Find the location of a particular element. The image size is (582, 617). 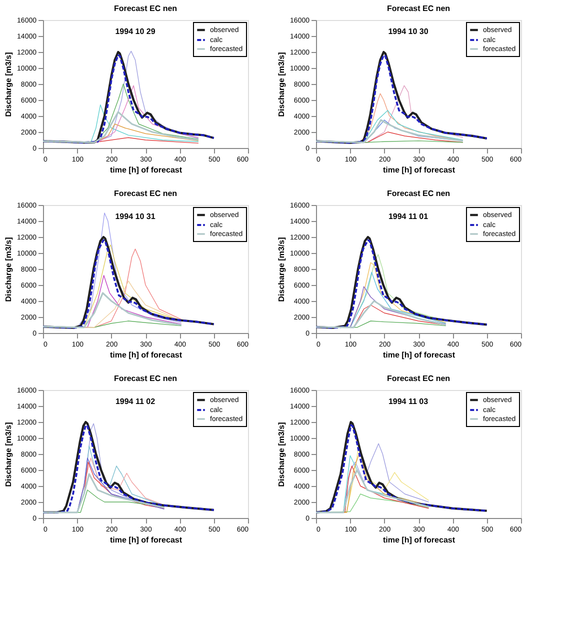

annotation: 1994 10 31 is located at coordinates (135, 216).